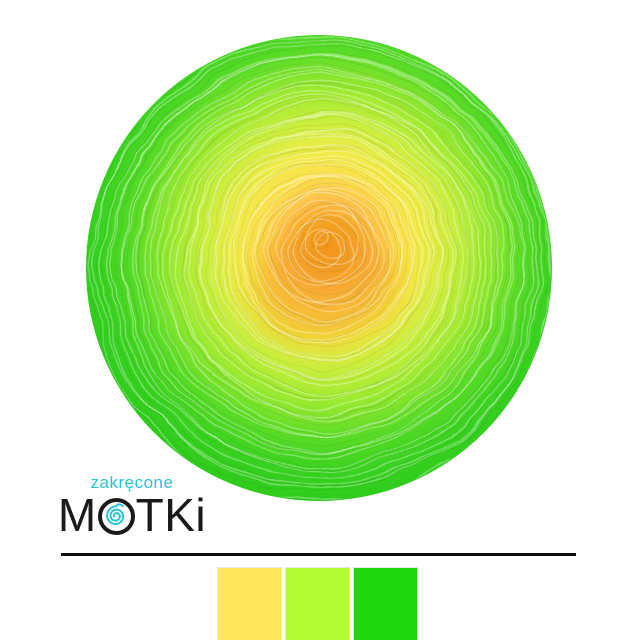  What do you see at coordinates (132, 482) in the screenshot?
I see `brand-tagline: zakręcone` at bounding box center [132, 482].